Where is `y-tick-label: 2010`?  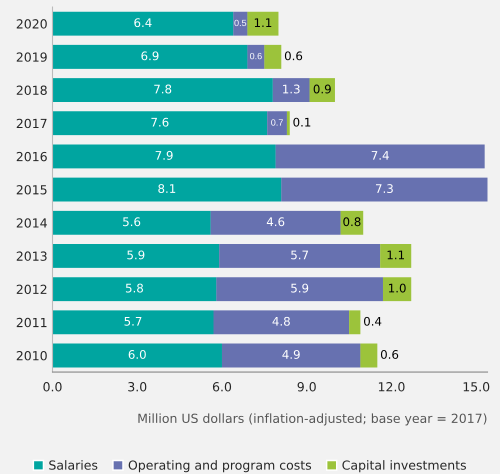
y-tick-label: 2010 is located at coordinates (31, 355).